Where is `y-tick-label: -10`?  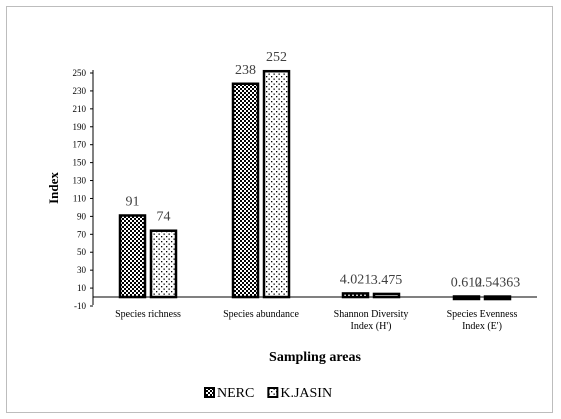
y-tick-label: -10 is located at coordinates (80, 306).